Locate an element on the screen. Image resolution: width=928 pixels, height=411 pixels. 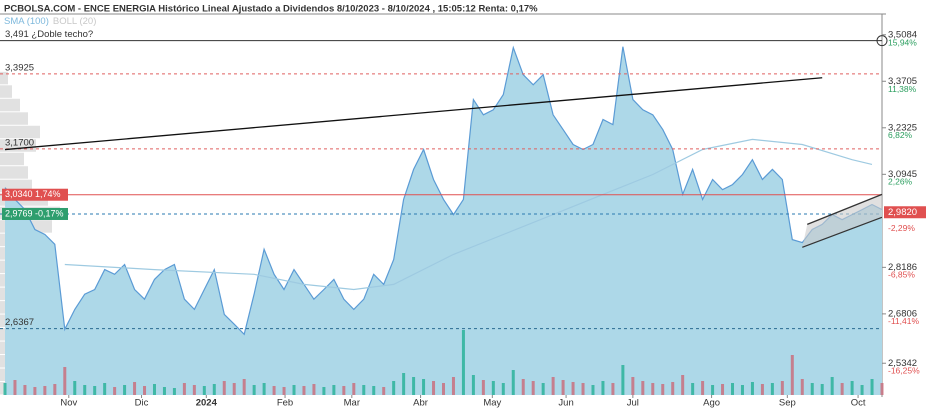
y-tick-label: 3,3705 is located at coordinates (902, 81).